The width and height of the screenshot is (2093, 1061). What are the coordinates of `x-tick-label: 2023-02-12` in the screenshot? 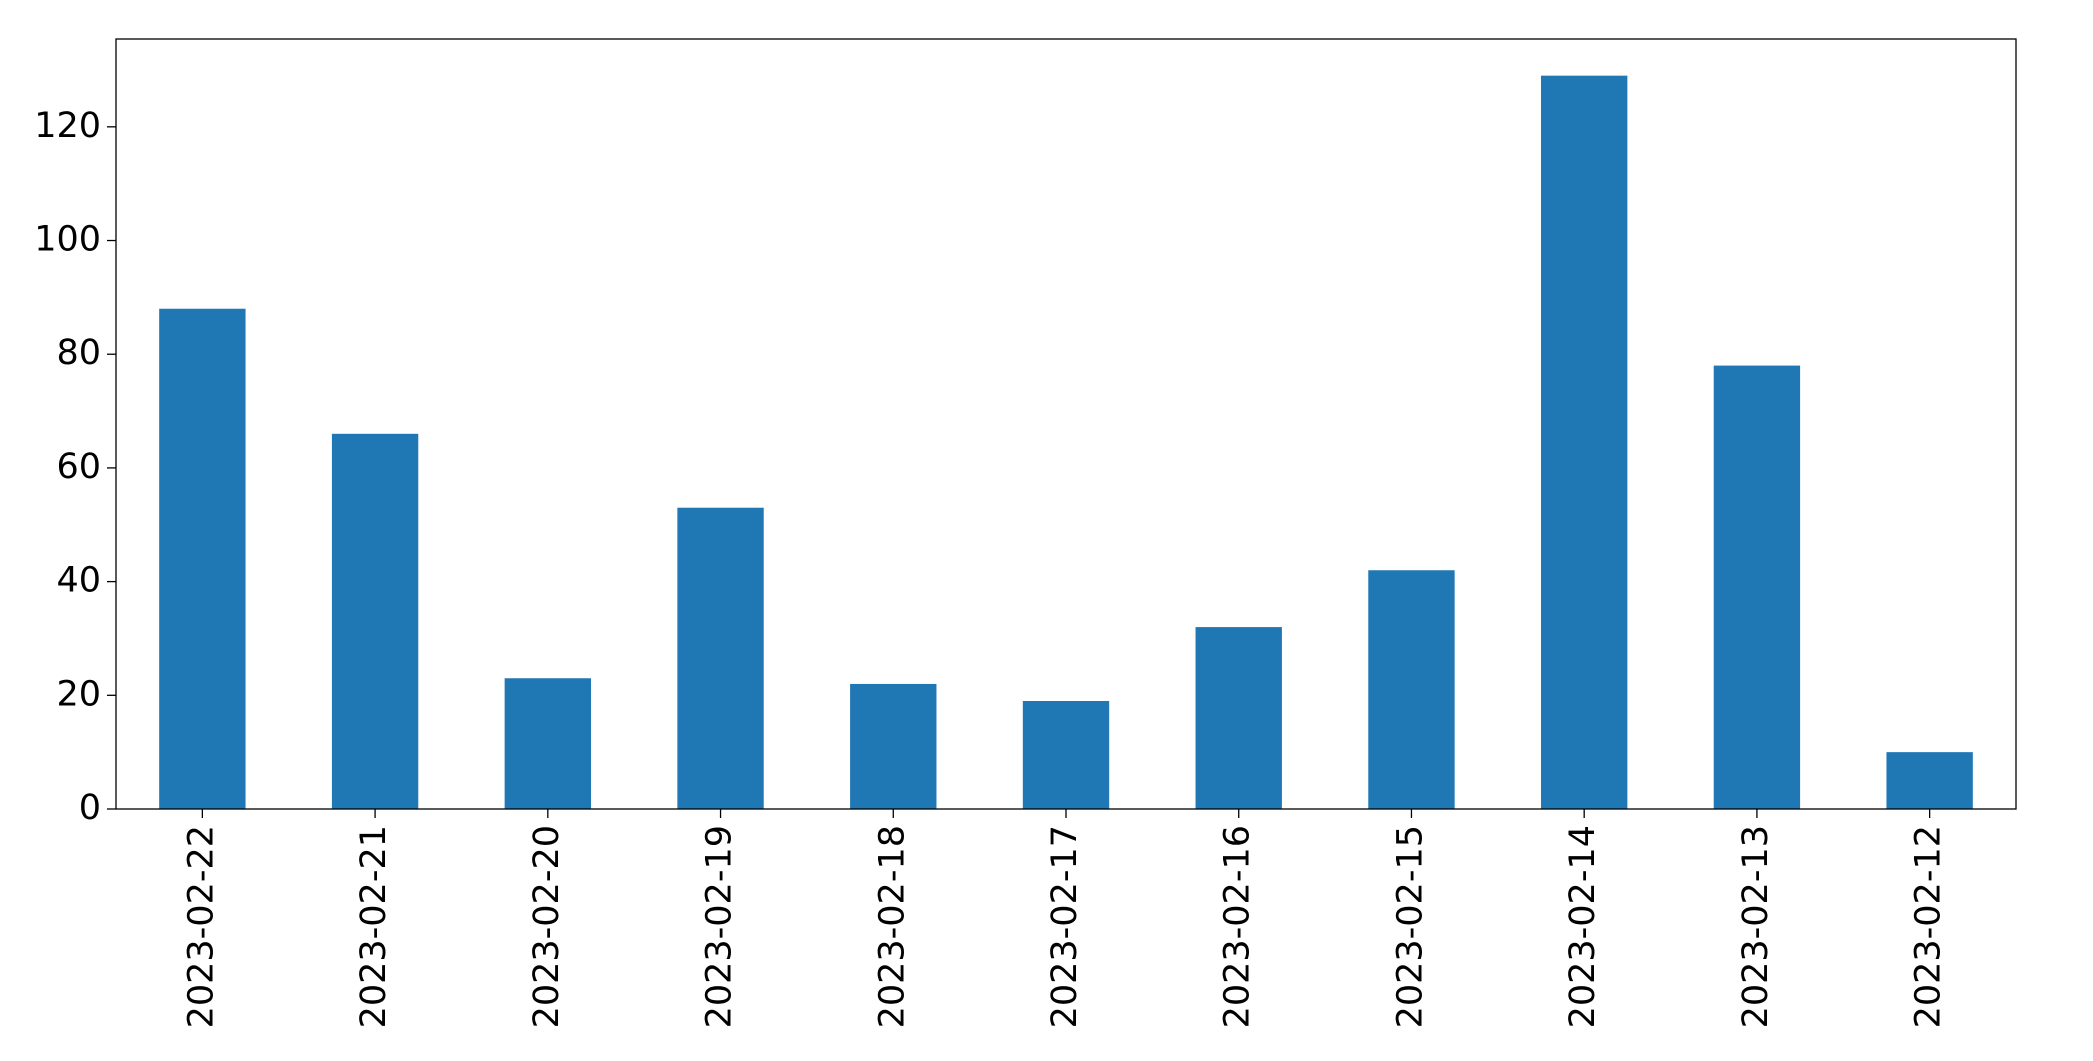 It's located at (1929, 926).